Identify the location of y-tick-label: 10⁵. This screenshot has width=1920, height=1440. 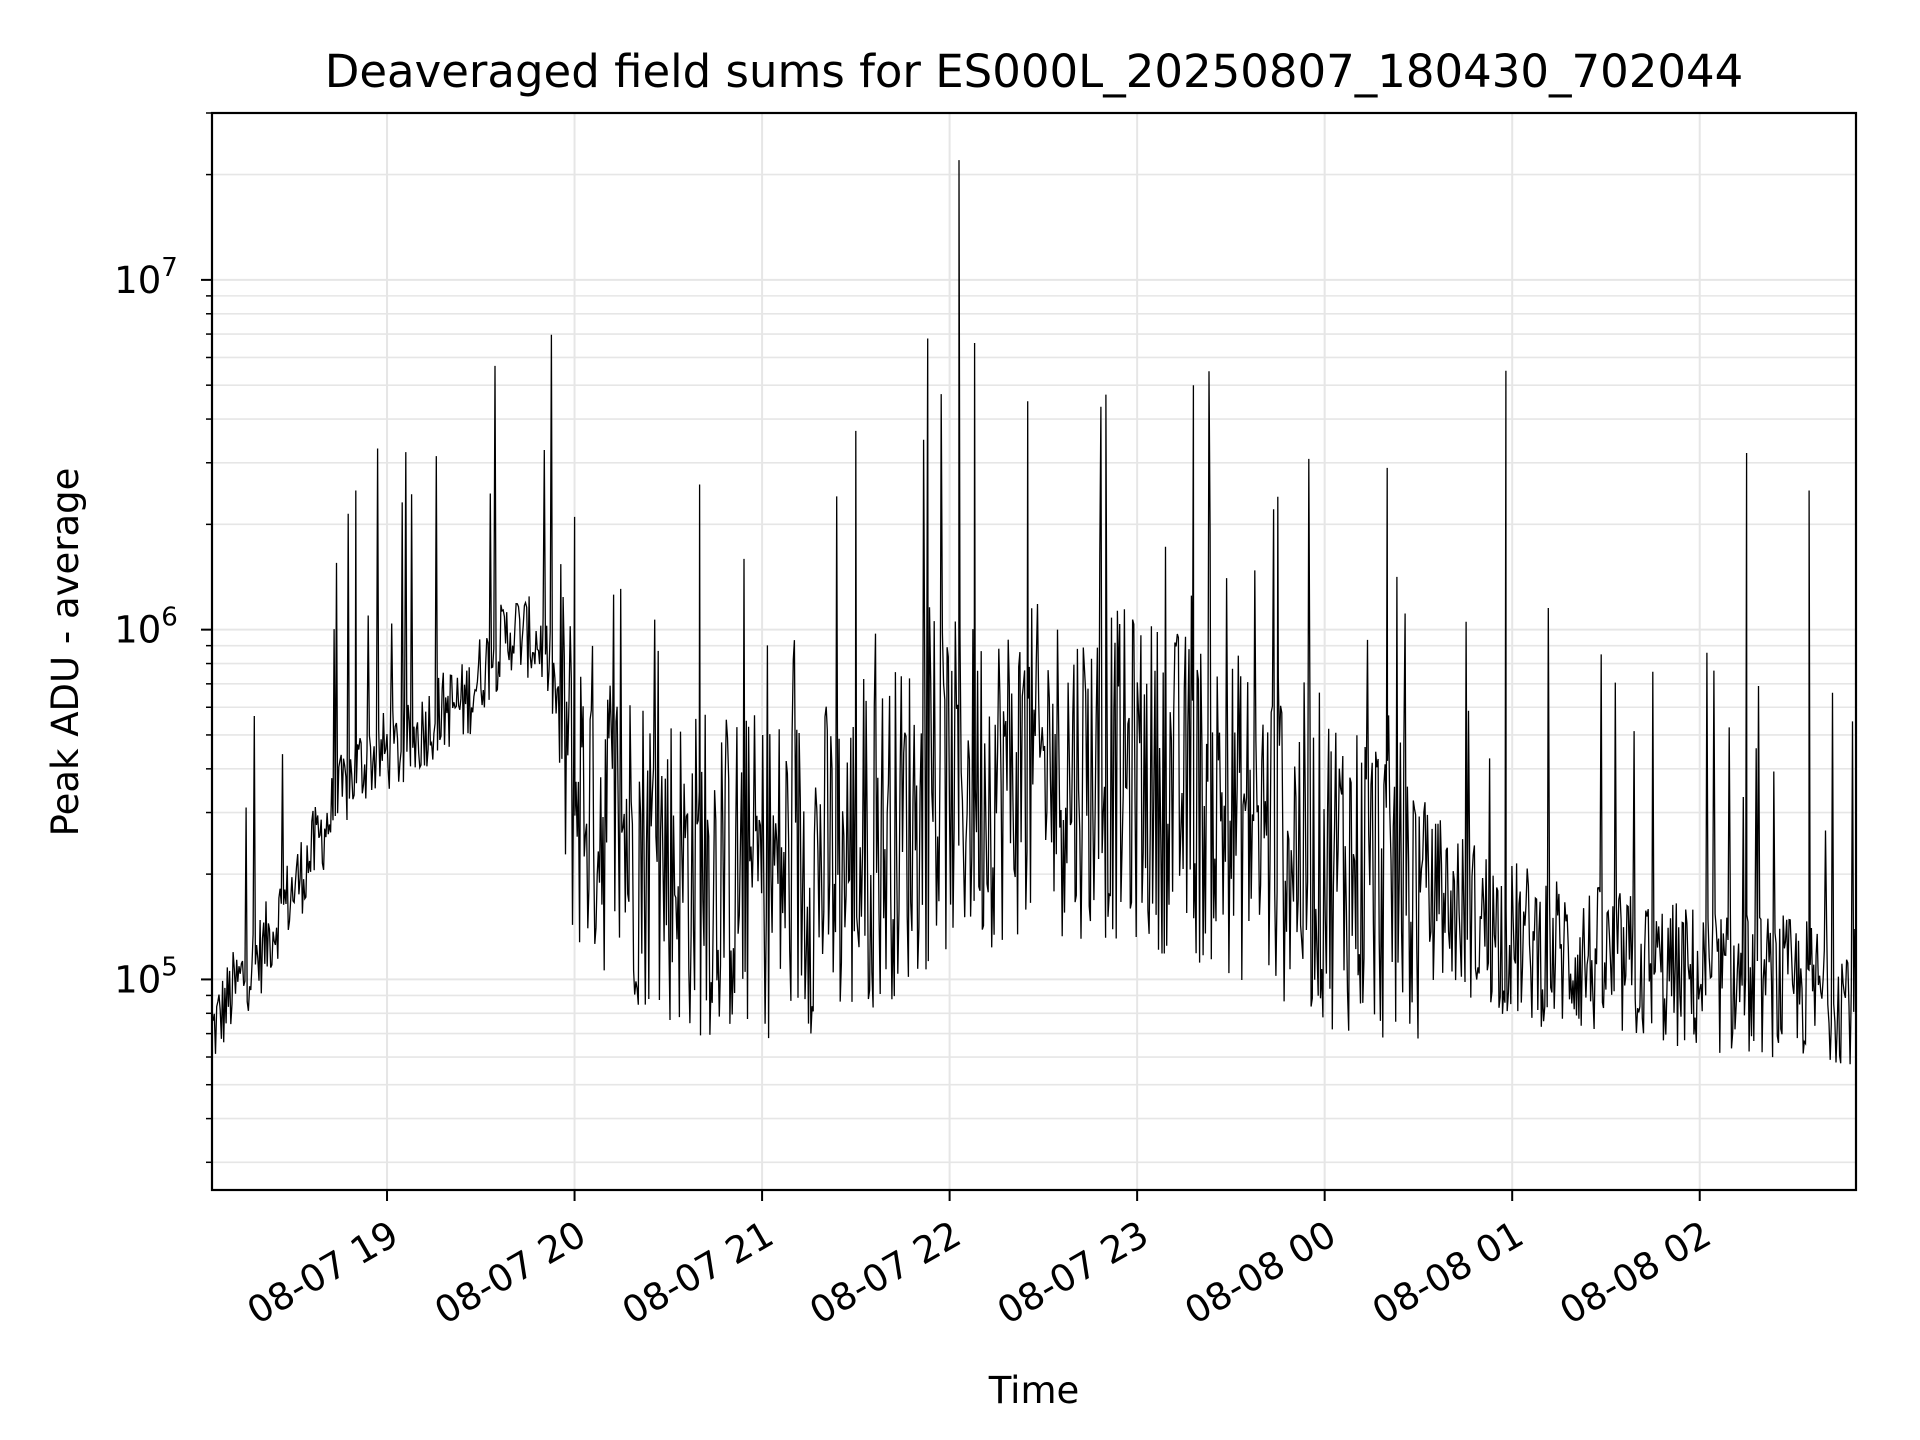
(146, 976).